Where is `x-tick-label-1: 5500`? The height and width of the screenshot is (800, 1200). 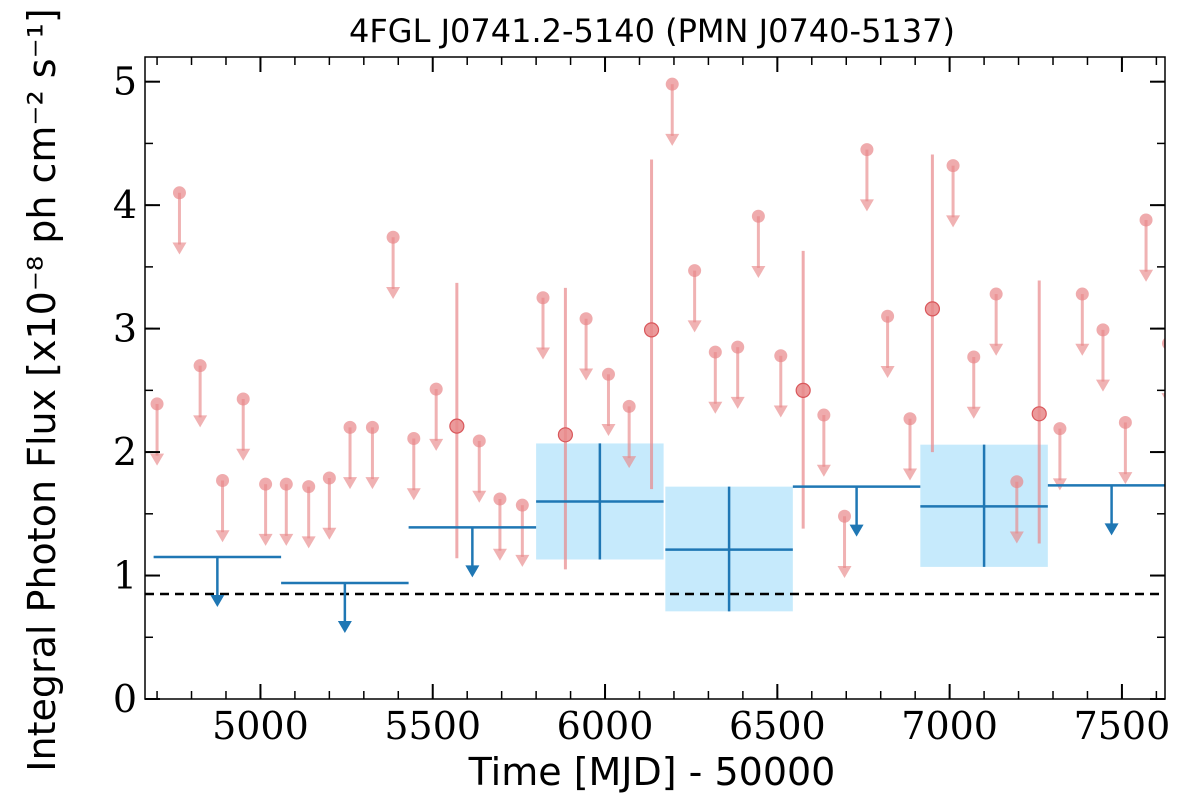 x-tick-label-1: 5500 is located at coordinates (432, 726).